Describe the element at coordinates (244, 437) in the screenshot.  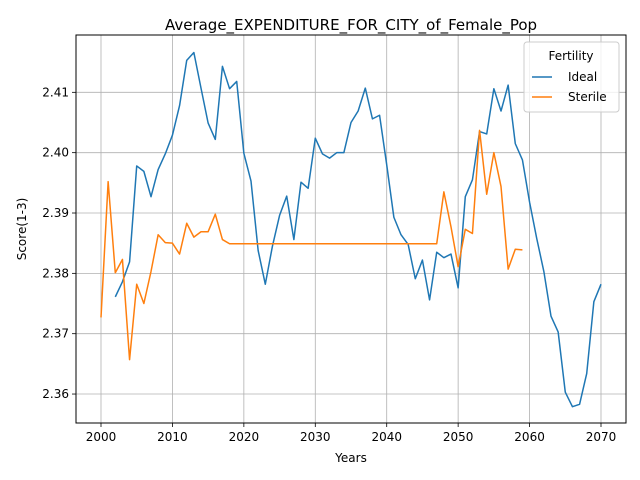
I see `x-tick-label: 2020` at that location.